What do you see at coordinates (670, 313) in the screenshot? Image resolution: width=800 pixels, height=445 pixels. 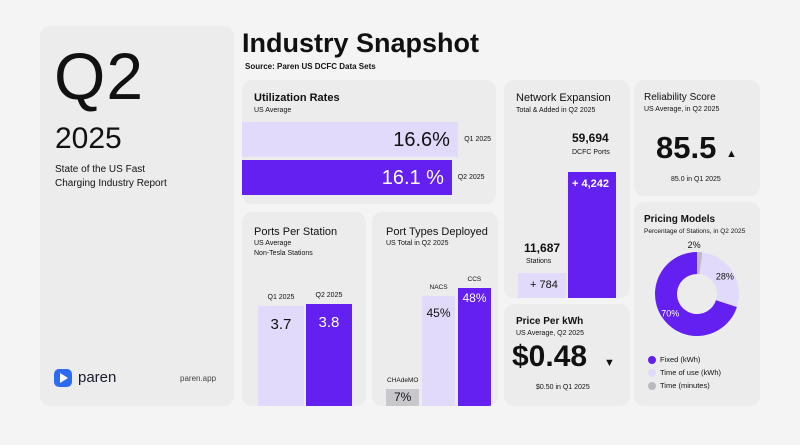 I see `pie-label-fixed: 70%` at bounding box center [670, 313].